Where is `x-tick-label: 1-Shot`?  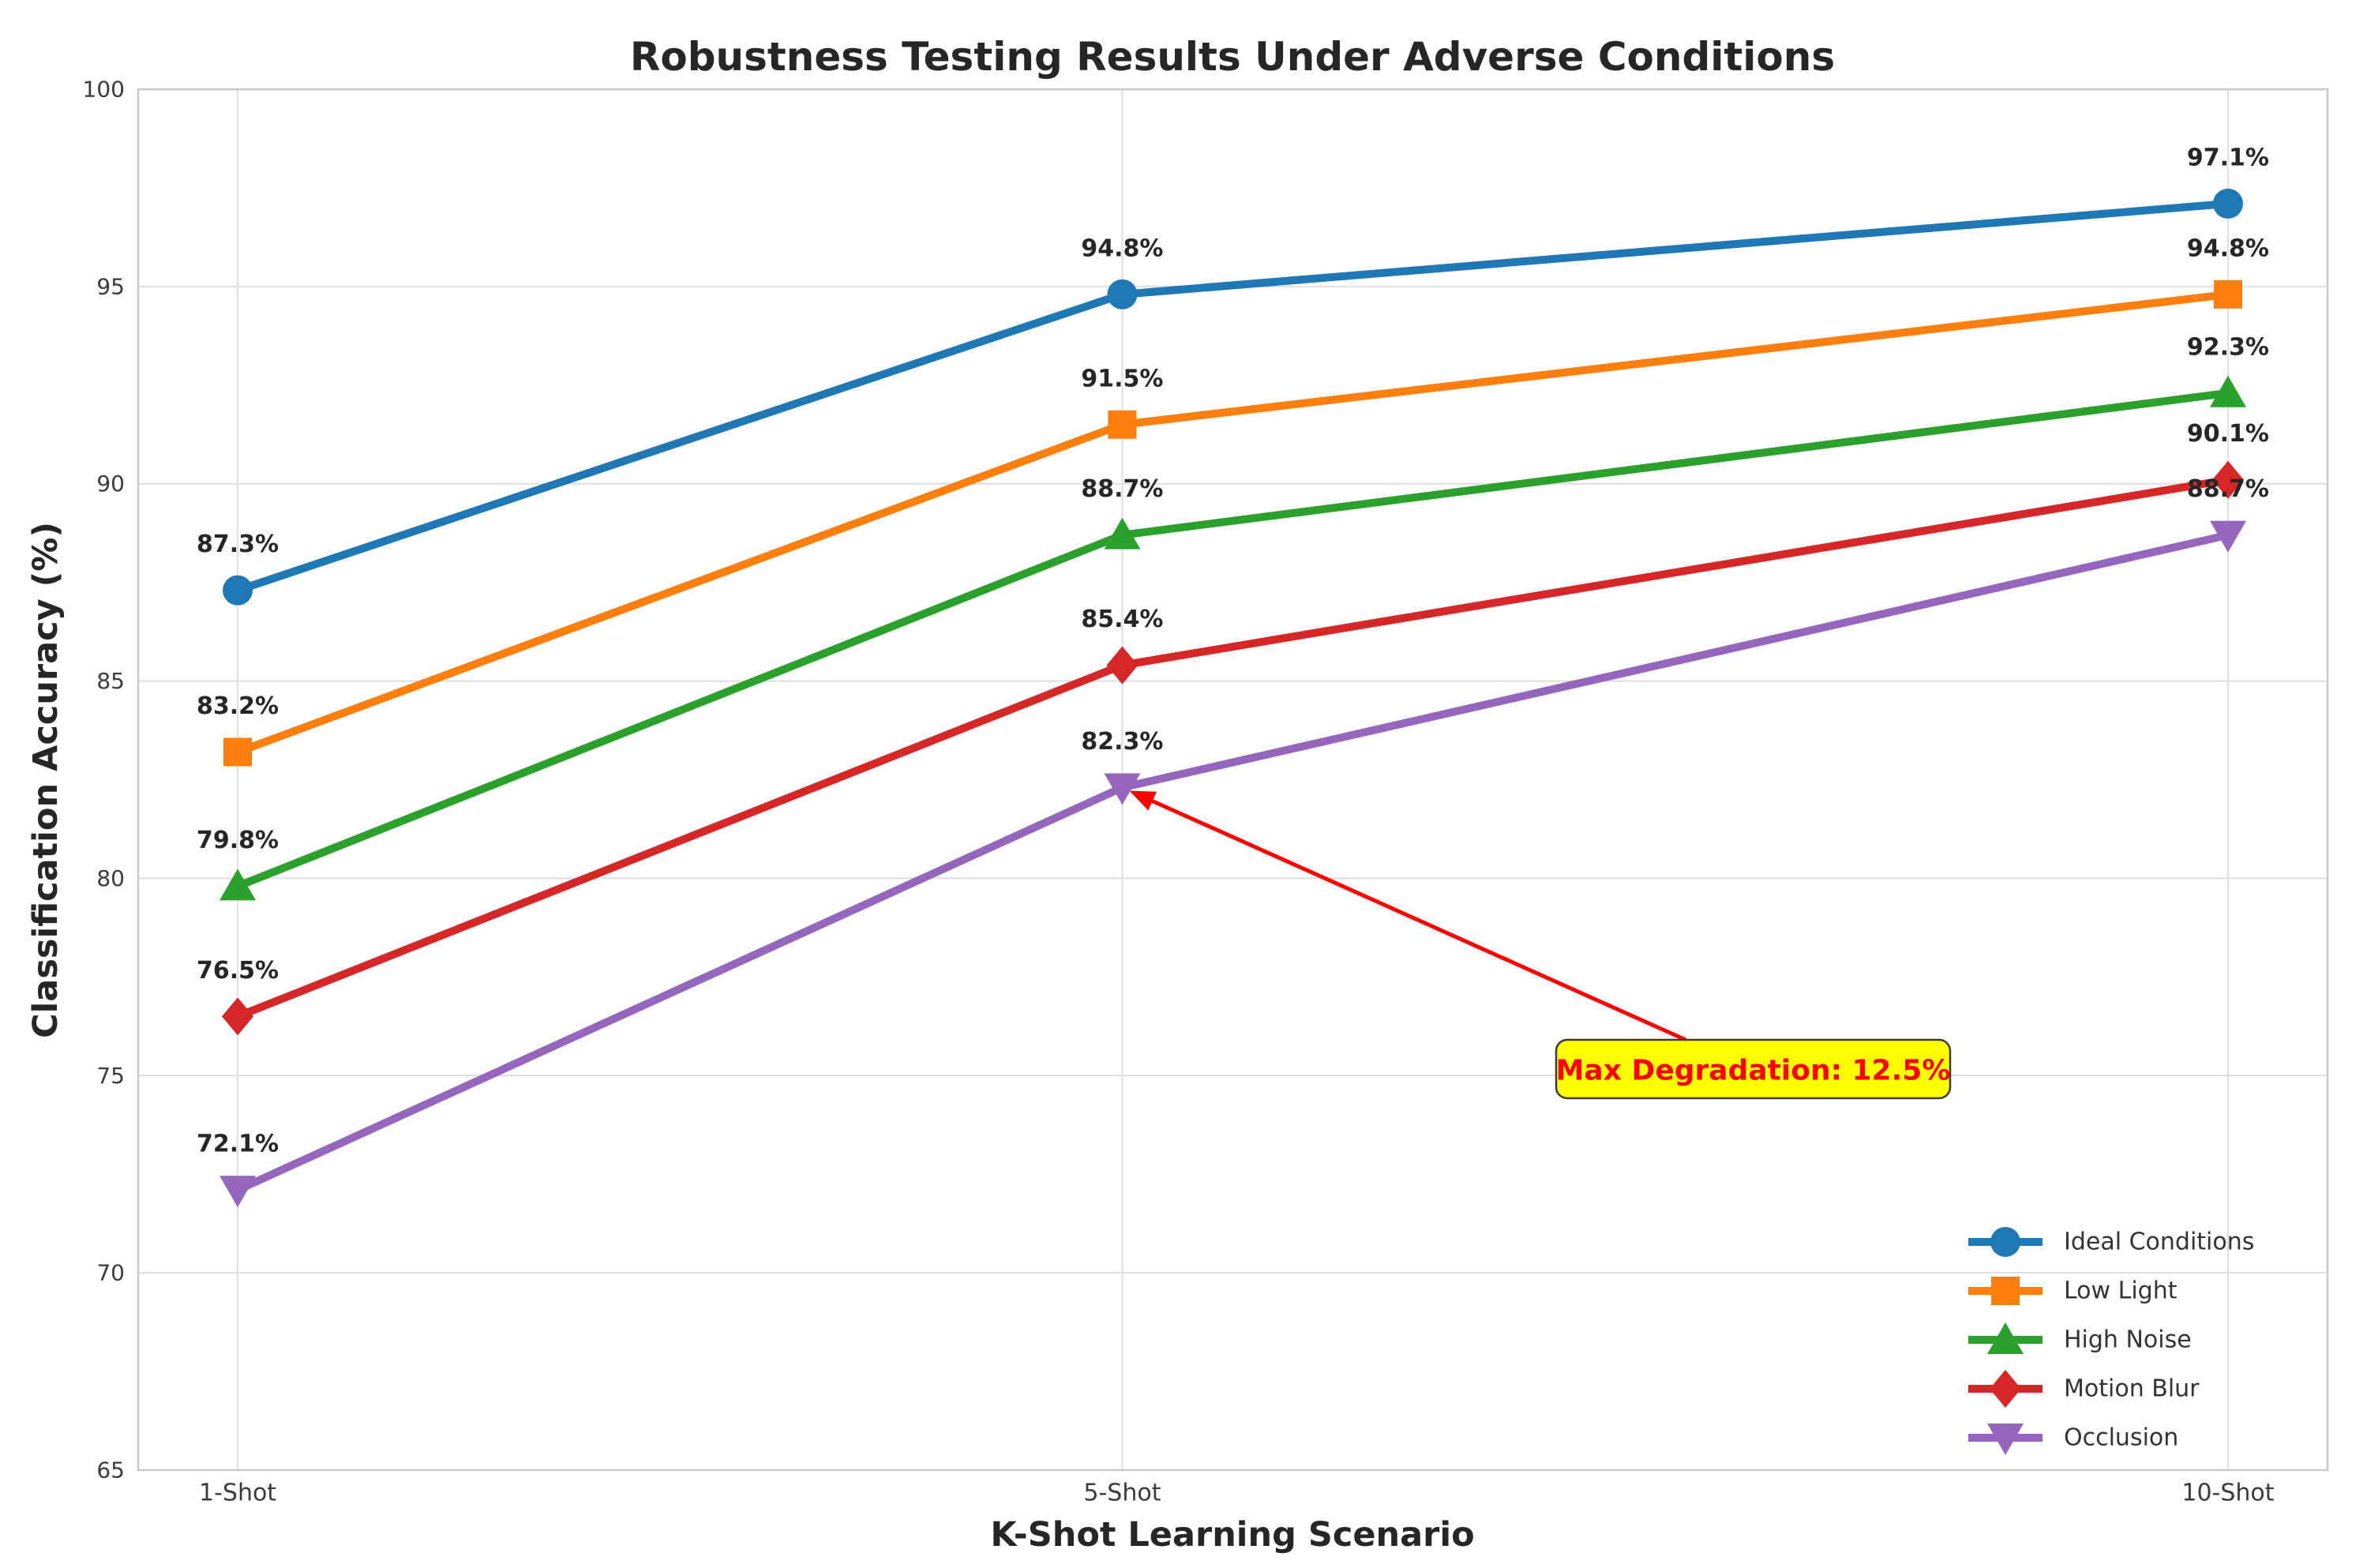 x-tick-label: 1-Shot is located at coordinates (237, 1493).